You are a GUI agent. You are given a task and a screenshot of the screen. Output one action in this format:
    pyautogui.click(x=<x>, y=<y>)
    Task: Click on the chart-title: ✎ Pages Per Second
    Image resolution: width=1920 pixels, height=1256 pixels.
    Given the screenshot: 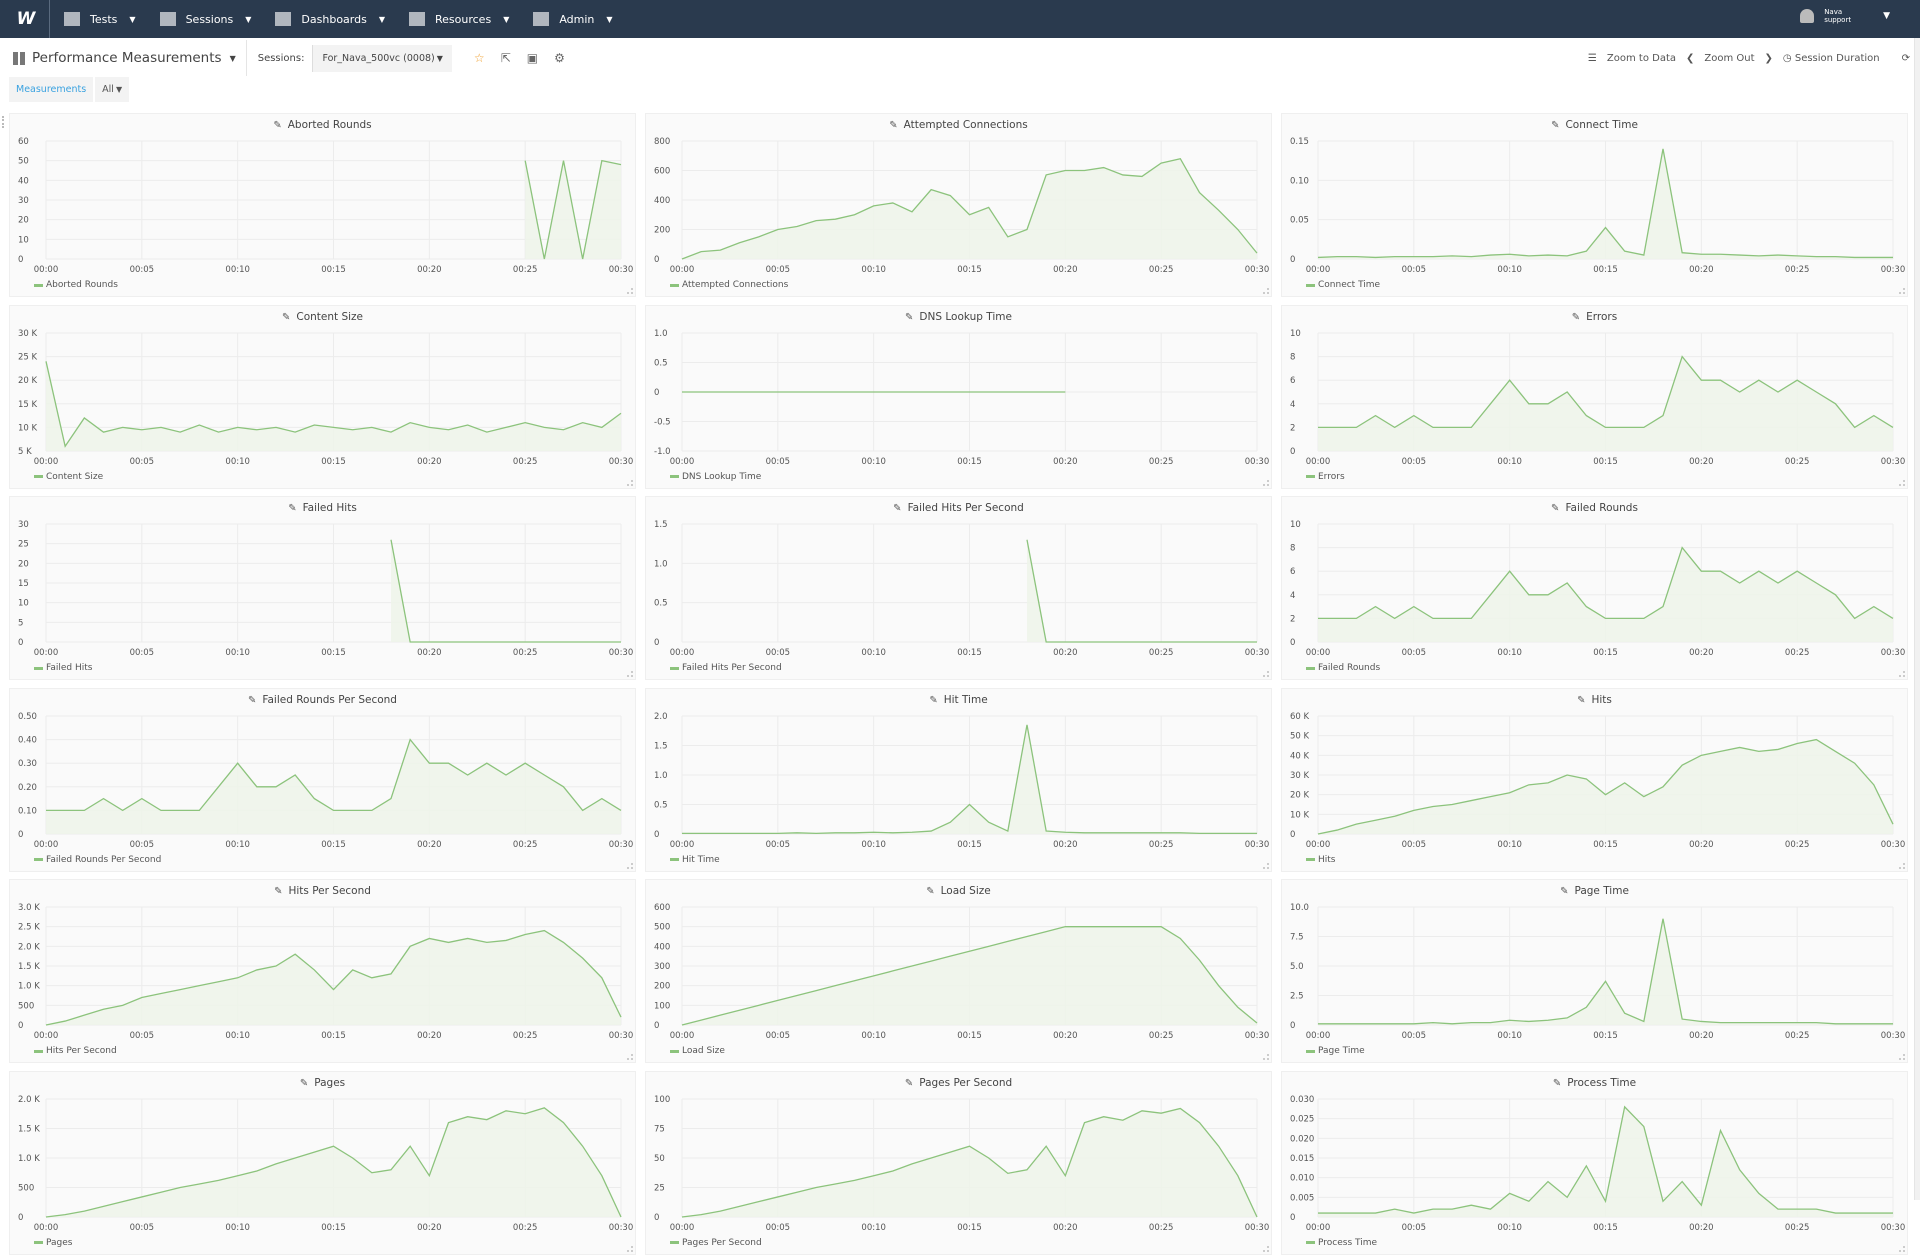 What is the action you would take?
    pyautogui.click(x=958, y=1083)
    